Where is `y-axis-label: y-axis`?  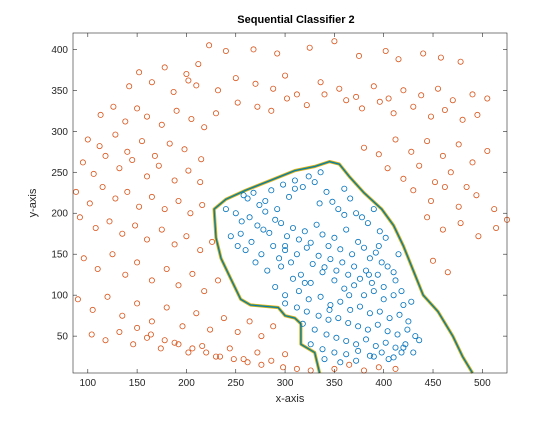
y-axis-label: y-axis is located at coordinates (33, 202).